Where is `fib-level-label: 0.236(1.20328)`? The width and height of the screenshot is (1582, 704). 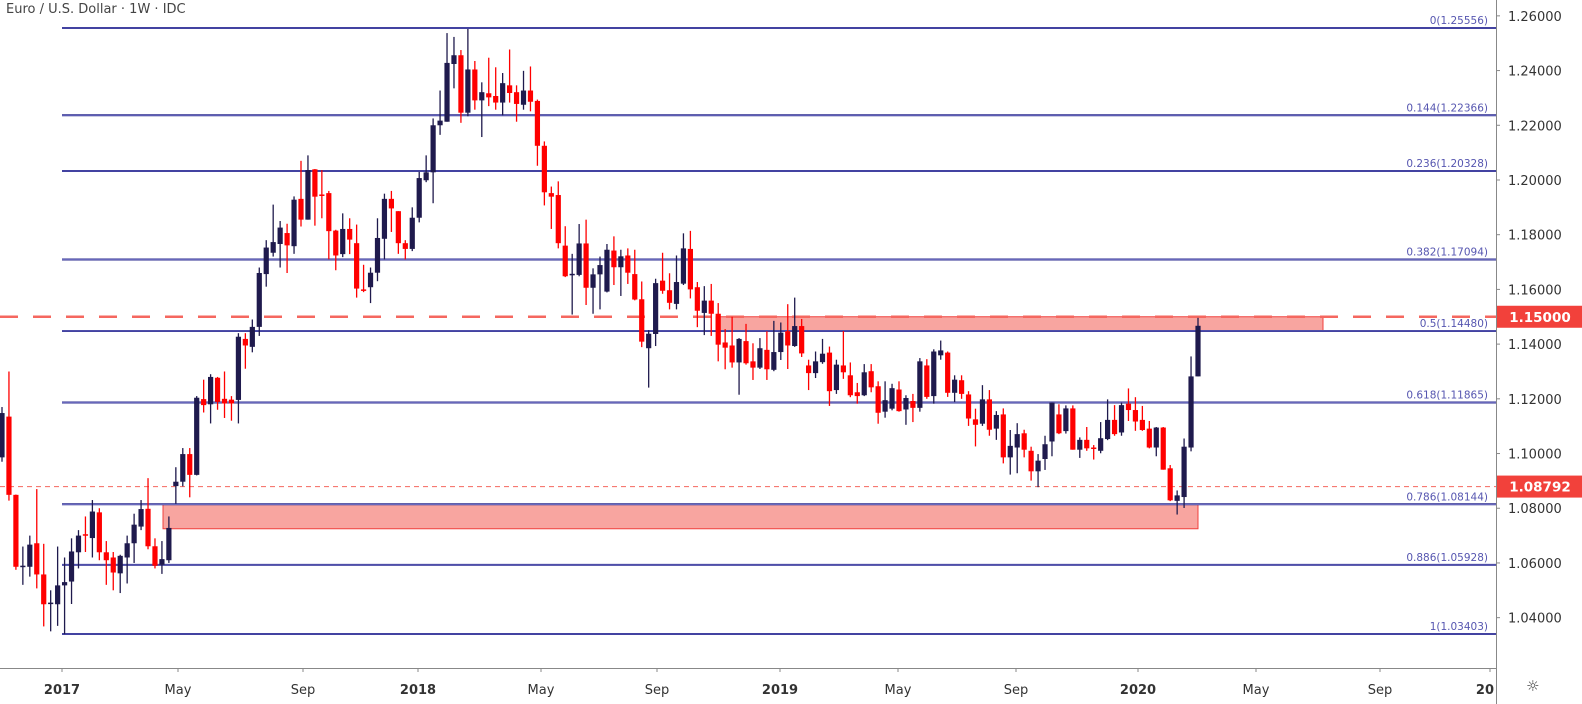 fib-level-label: 0.236(1.20328) is located at coordinates (1447, 164).